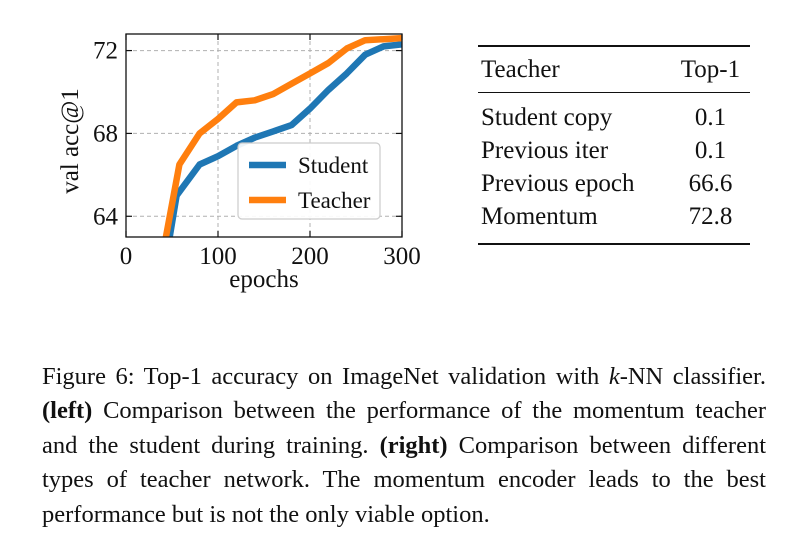 Image resolution: width=801 pixels, height=535 pixels. Describe the element at coordinates (310, 256) in the screenshot. I see `x-tick-label: 200` at that location.